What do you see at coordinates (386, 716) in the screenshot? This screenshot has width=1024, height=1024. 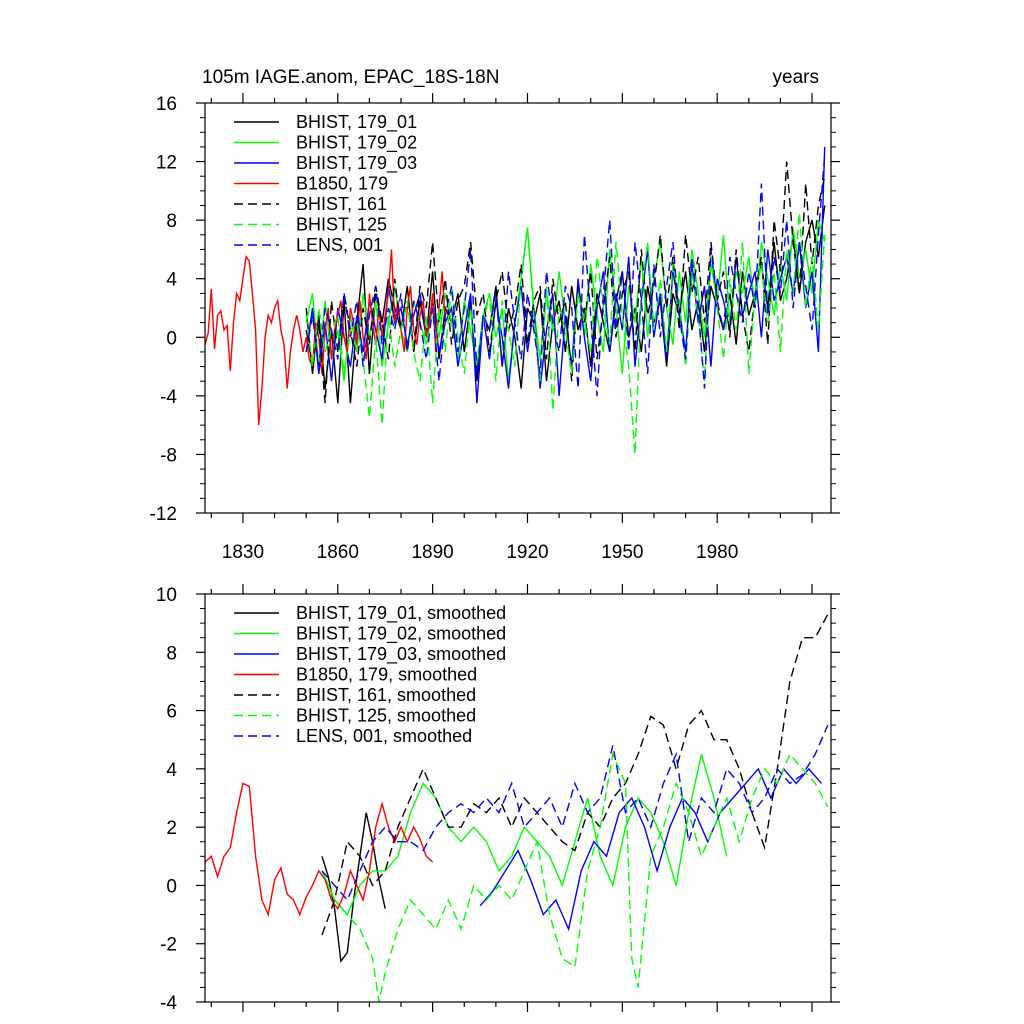 I see `bottom-legend-label: BHIST, 125, smoothed` at bounding box center [386, 716].